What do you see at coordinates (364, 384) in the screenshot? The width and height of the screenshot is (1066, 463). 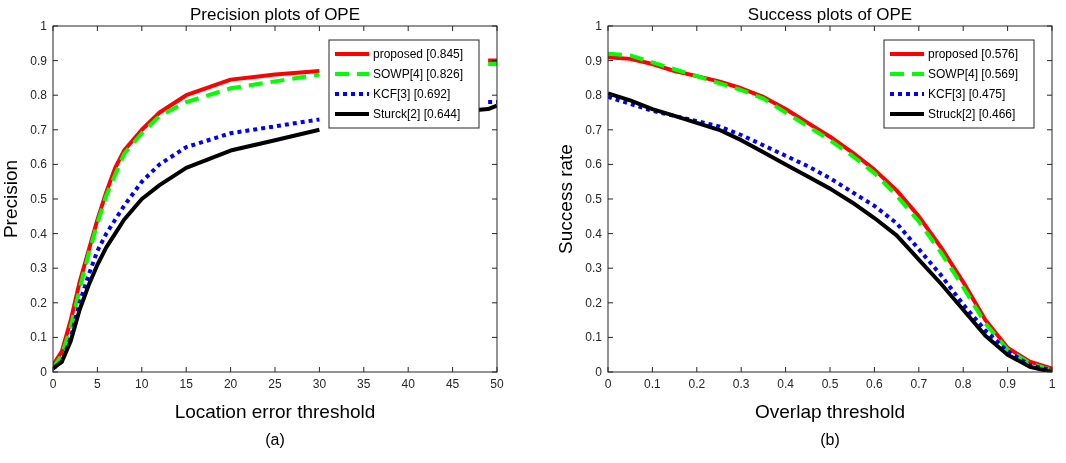 I see `x-tick-label: 35` at bounding box center [364, 384].